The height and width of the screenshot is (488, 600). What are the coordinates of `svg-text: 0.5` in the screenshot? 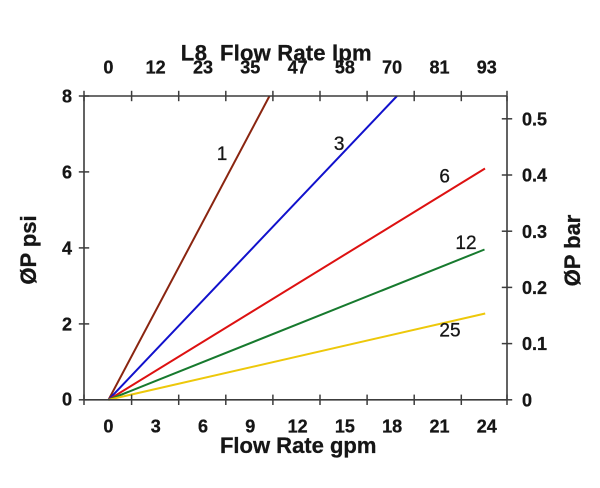 It's located at (534, 119).